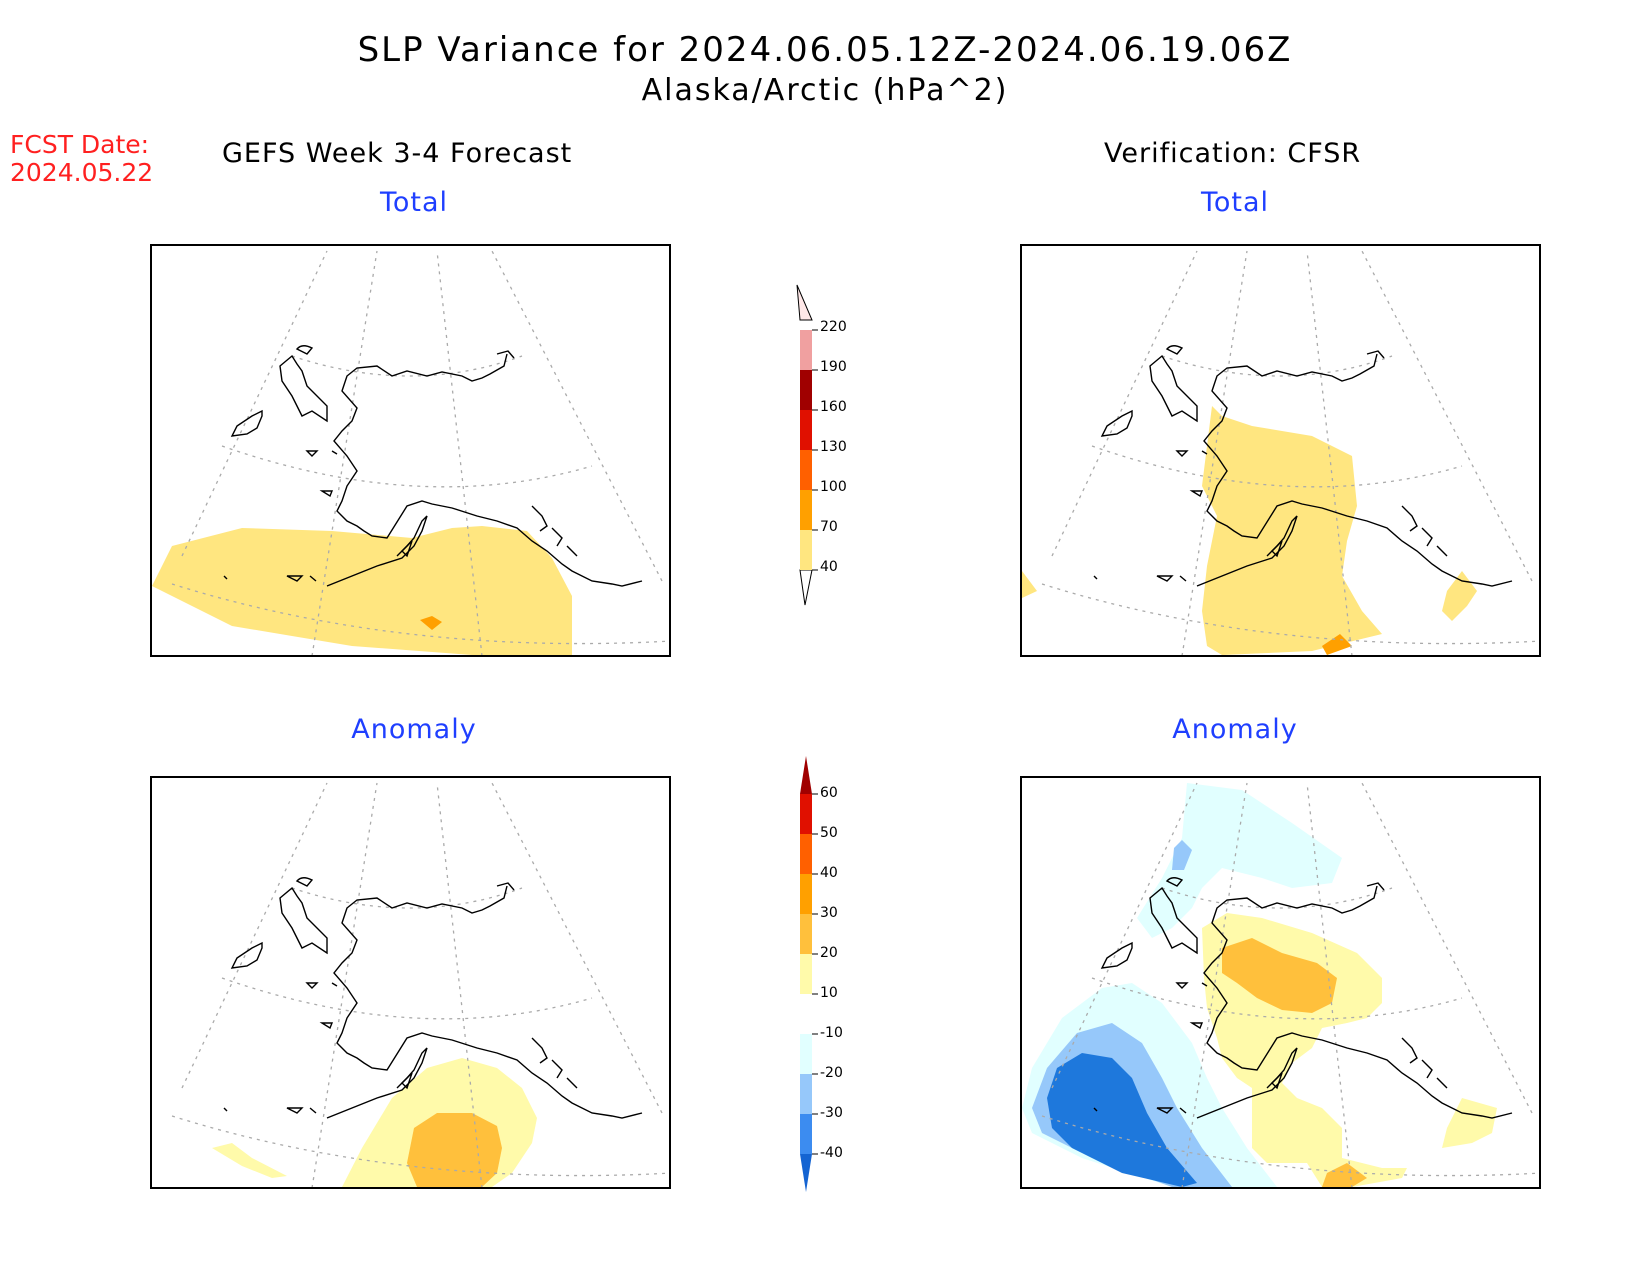  Describe the element at coordinates (831, 1113) in the screenshot. I see `anomaly-colorbar-label-neg30: -30` at that location.